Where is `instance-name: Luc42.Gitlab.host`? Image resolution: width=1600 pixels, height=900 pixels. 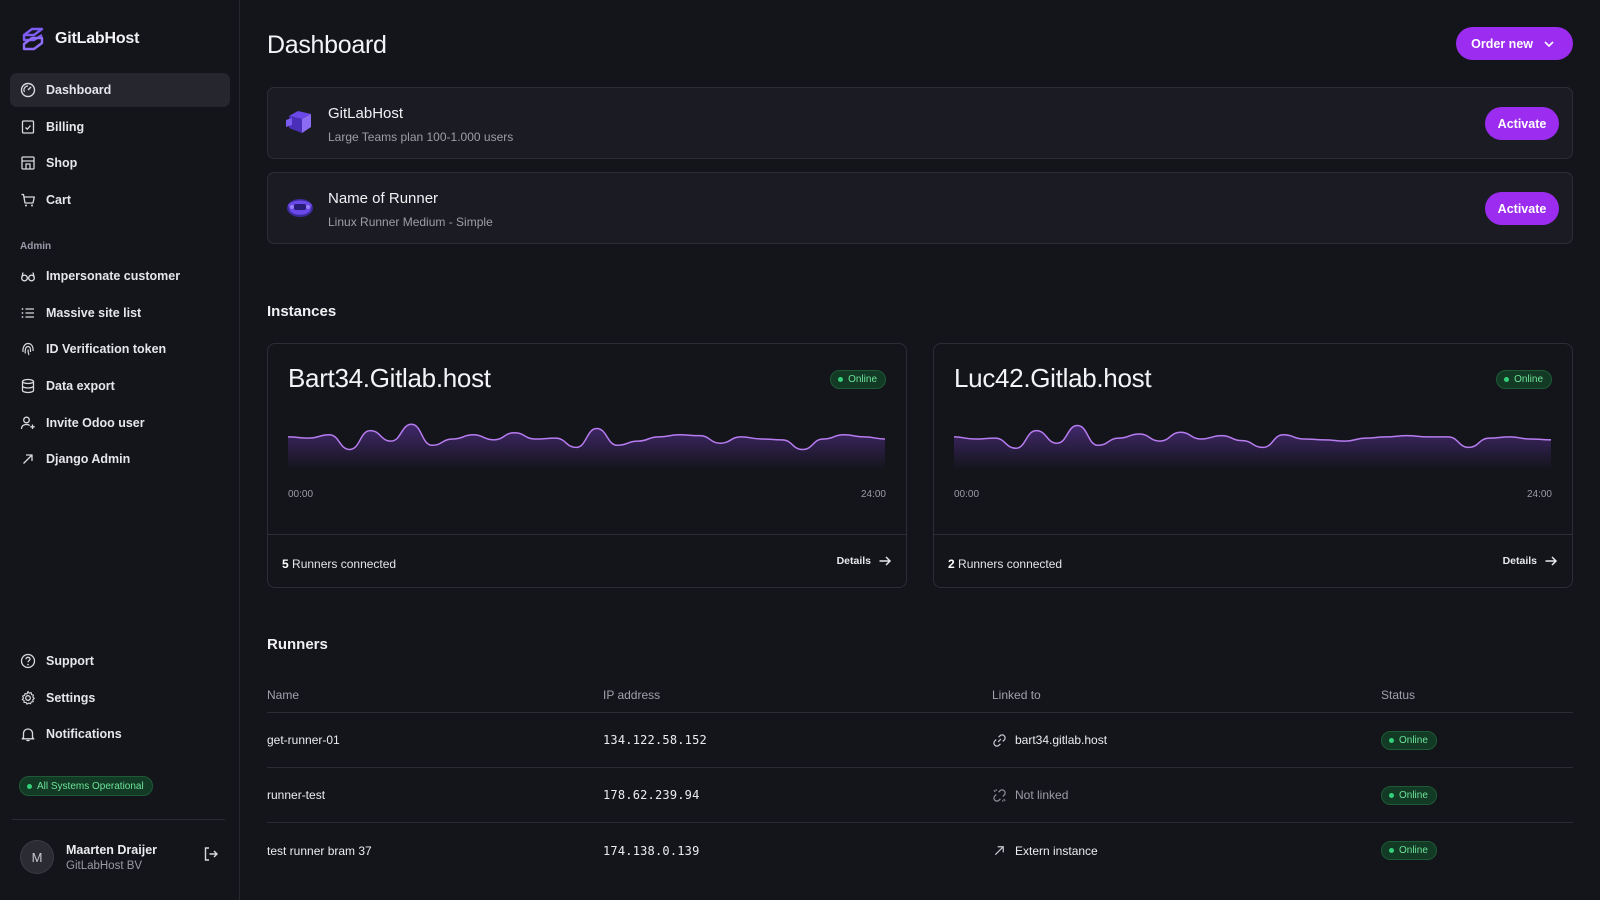
instance-name: Luc42.Gitlab.host is located at coordinates (1053, 378).